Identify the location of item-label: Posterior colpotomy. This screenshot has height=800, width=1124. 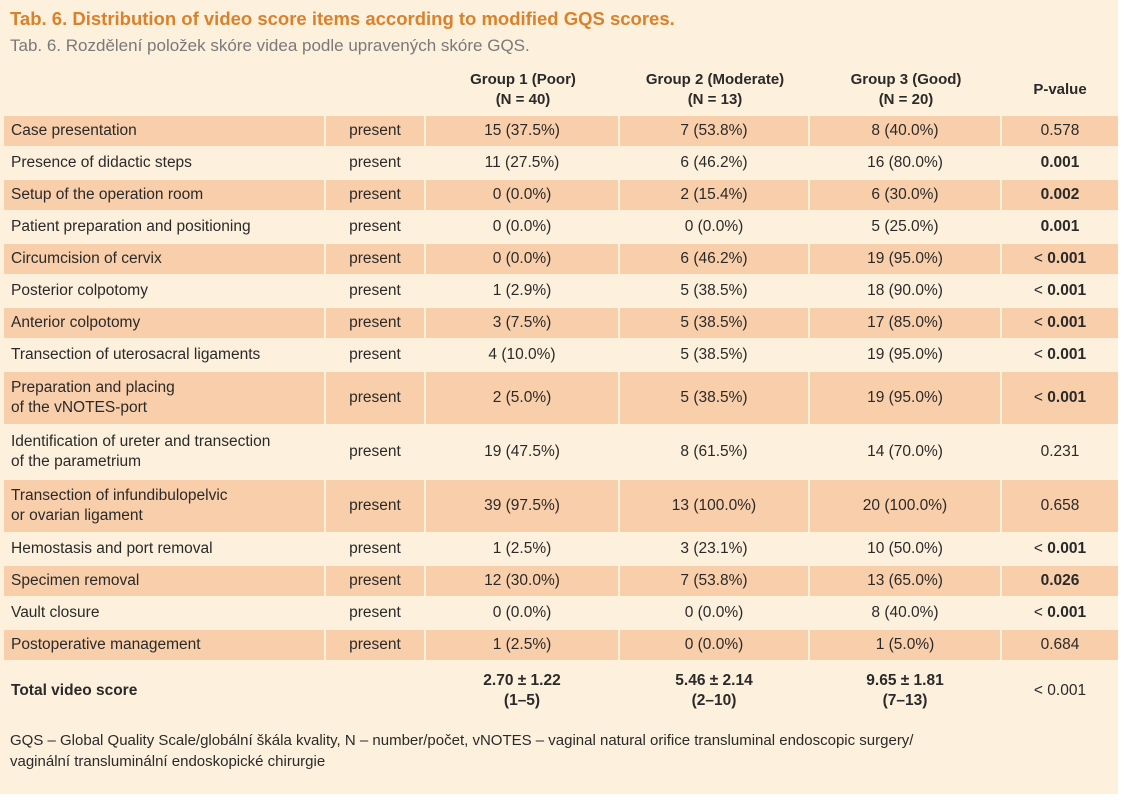
(165, 292).